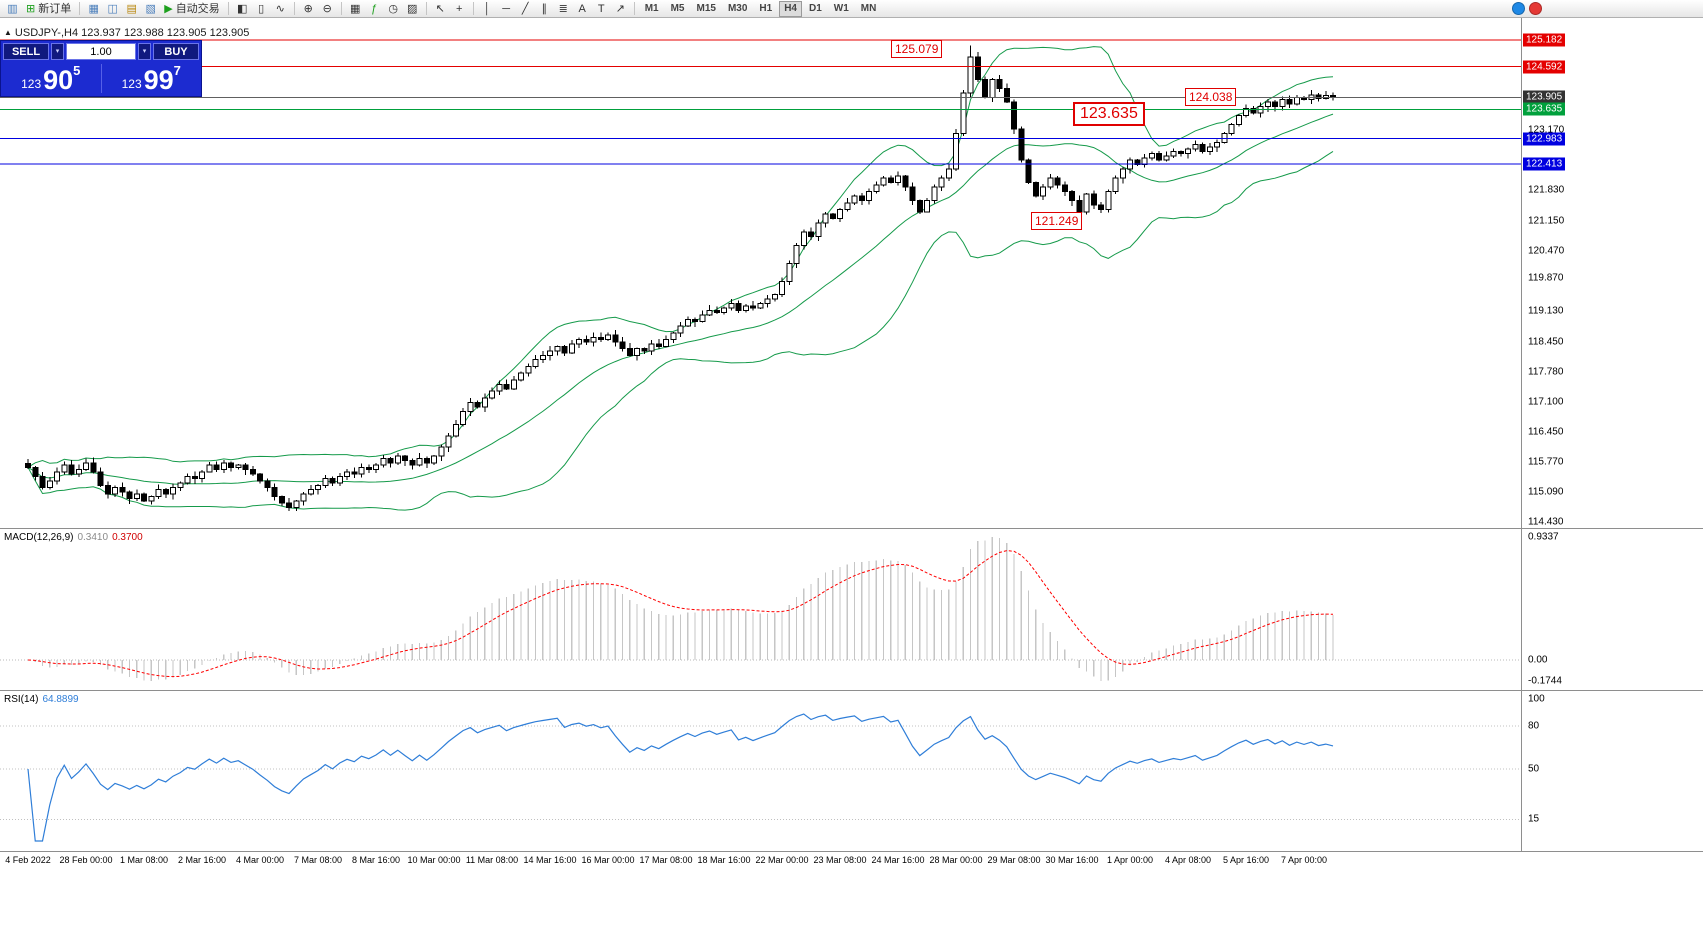  I want to click on horizontal-line-icon: ─, so click(506, 9).